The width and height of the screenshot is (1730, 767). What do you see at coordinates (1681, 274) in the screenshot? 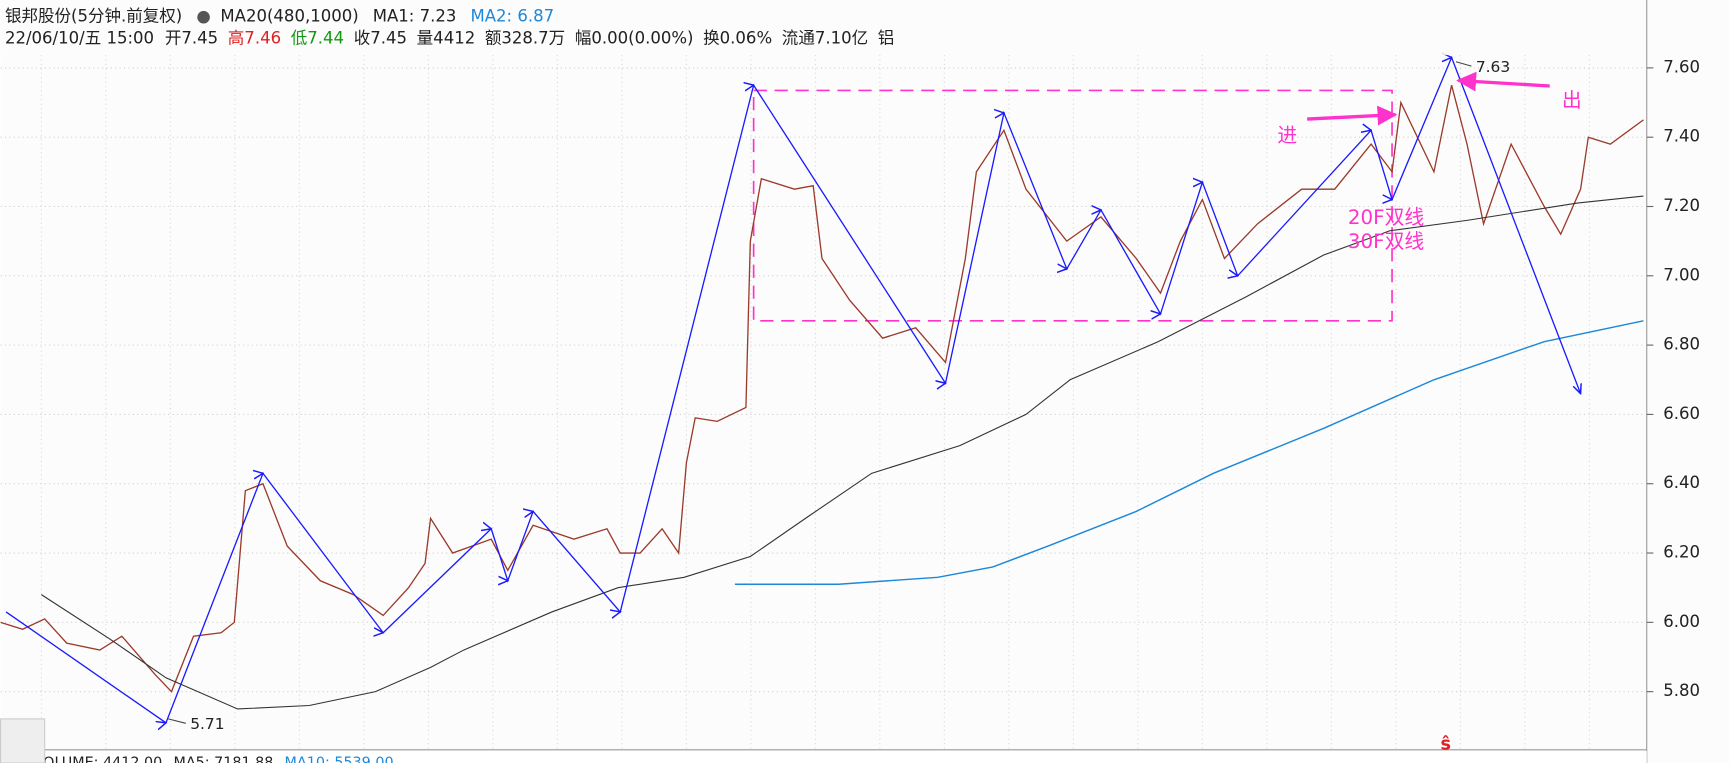
I see `y-tick-label: 7.00` at bounding box center [1681, 274].